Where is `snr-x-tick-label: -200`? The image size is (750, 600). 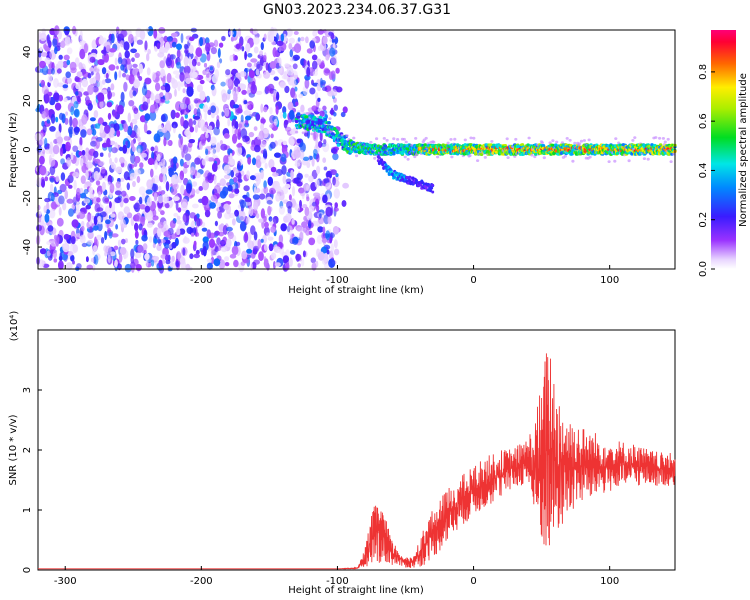 snr-x-tick-label: -200 is located at coordinates (201, 581).